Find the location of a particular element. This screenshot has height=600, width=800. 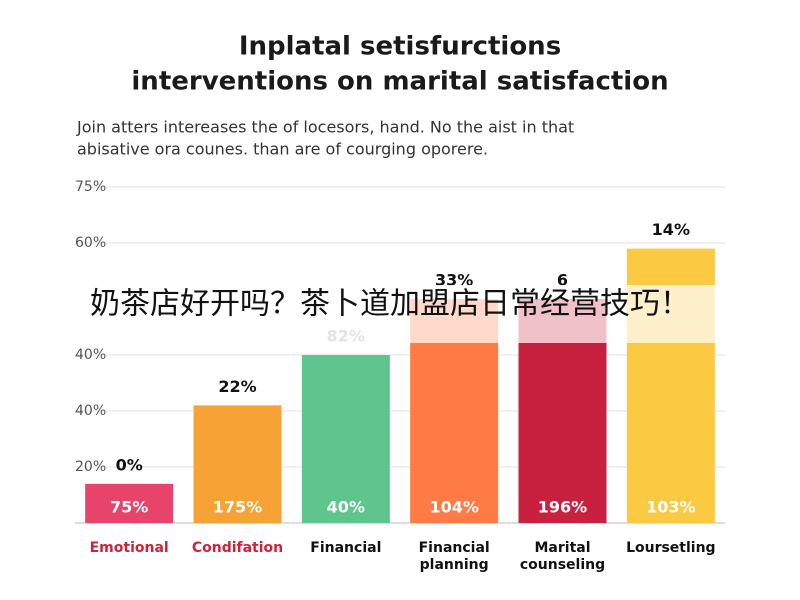

bar-top-label: 6 is located at coordinates (562, 280).